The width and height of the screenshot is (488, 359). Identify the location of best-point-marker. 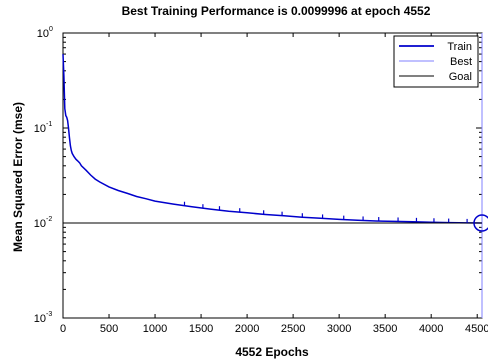
(480, 223).